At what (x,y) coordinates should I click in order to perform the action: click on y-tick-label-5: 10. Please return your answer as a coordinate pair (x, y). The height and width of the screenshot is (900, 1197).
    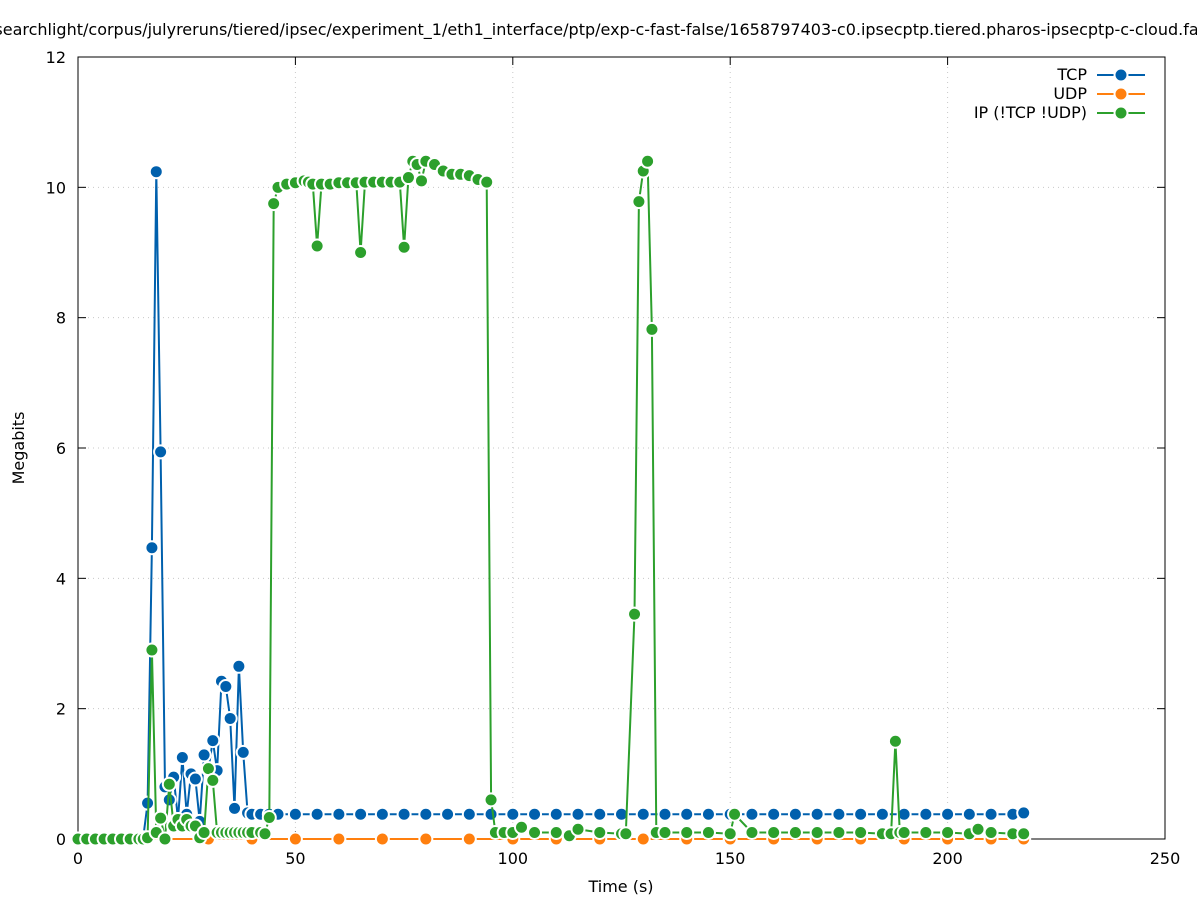
    Looking at the image, I should click on (56, 187).